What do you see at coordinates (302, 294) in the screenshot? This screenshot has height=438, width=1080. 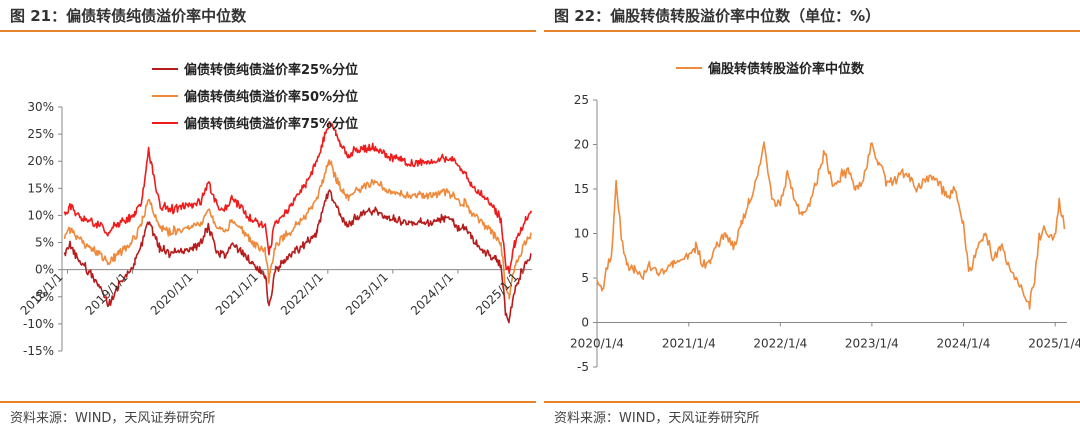 I see `x-tick-label: 2022/1/1` at bounding box center [302, 294].